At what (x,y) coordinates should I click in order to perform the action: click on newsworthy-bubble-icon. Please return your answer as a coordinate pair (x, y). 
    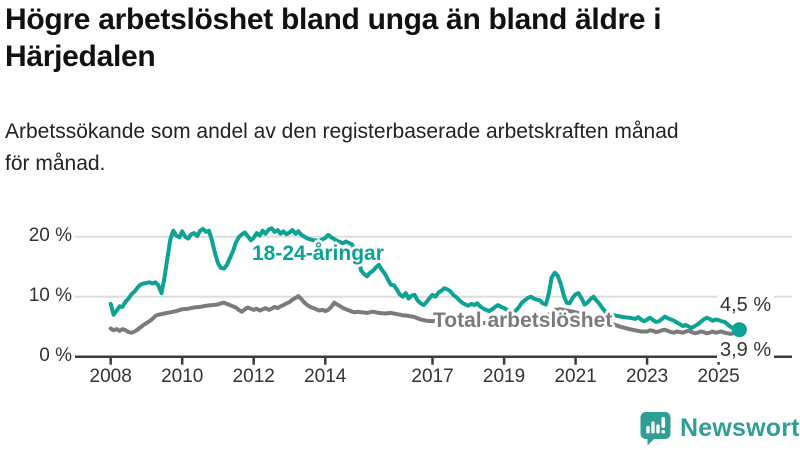
    Looking at the image, I should click on (655, 429).